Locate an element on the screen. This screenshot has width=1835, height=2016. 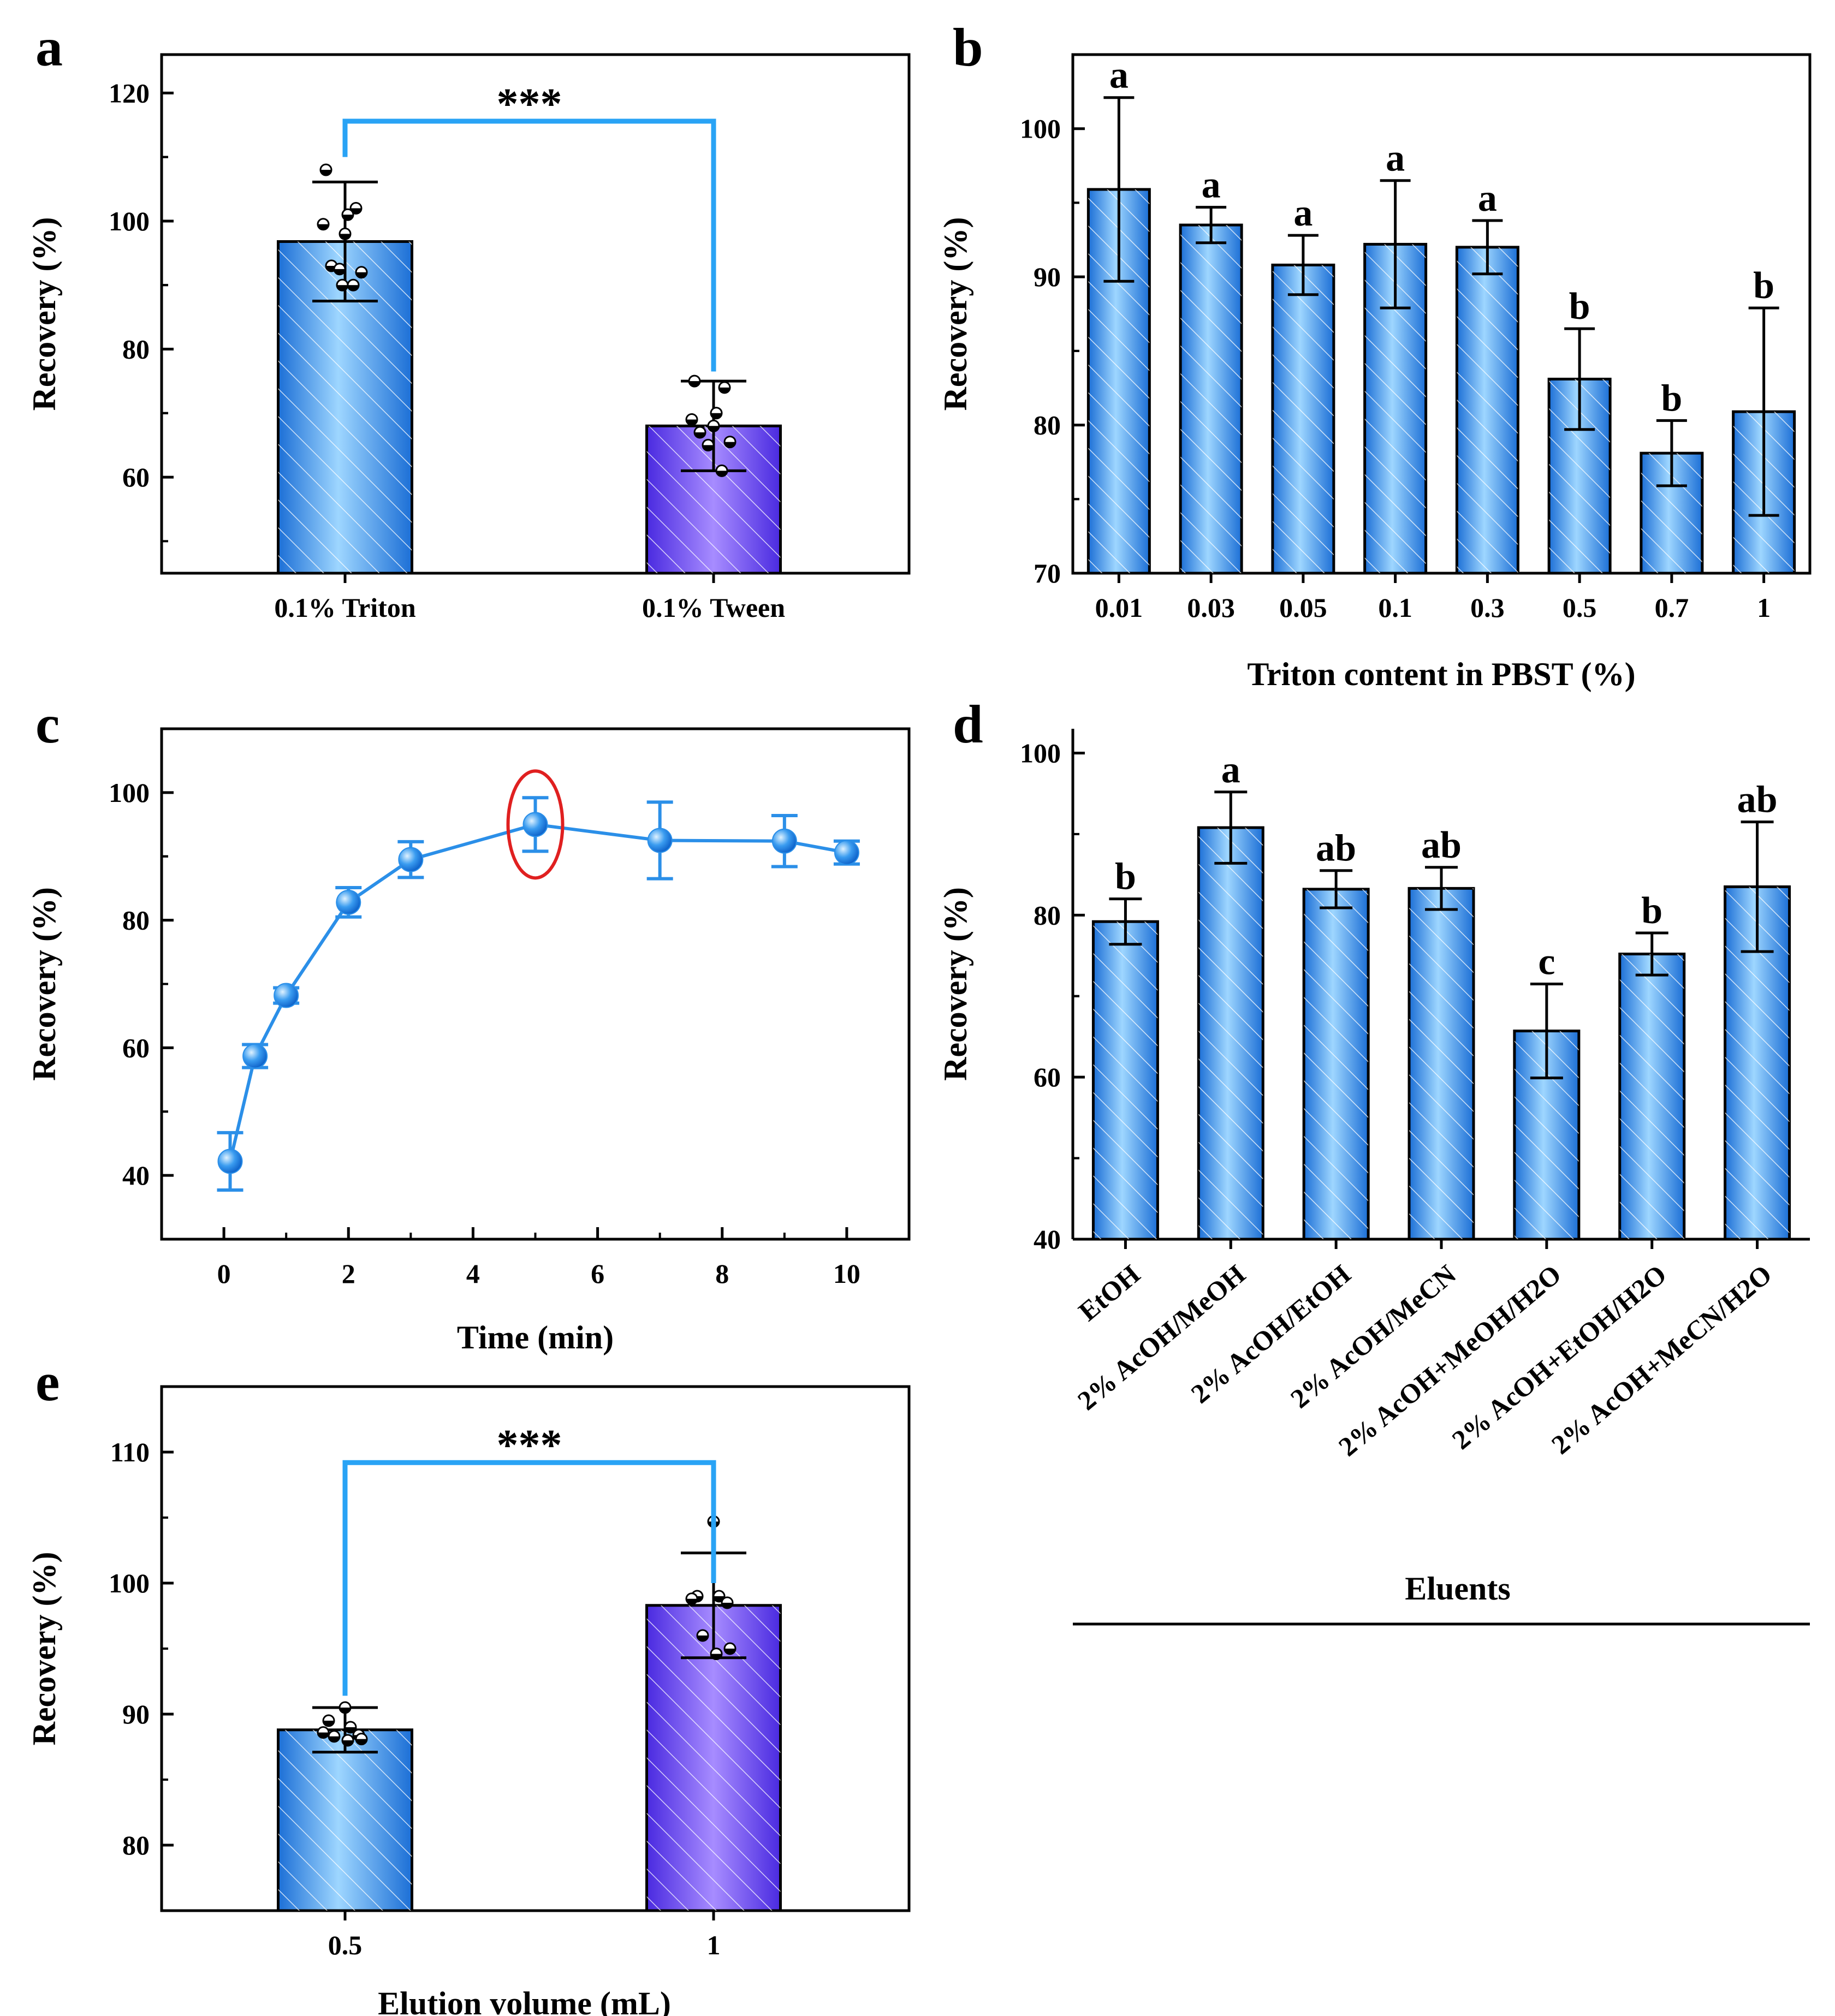
x-tick-label: 0.1 is located at coordinates (1395, 607).